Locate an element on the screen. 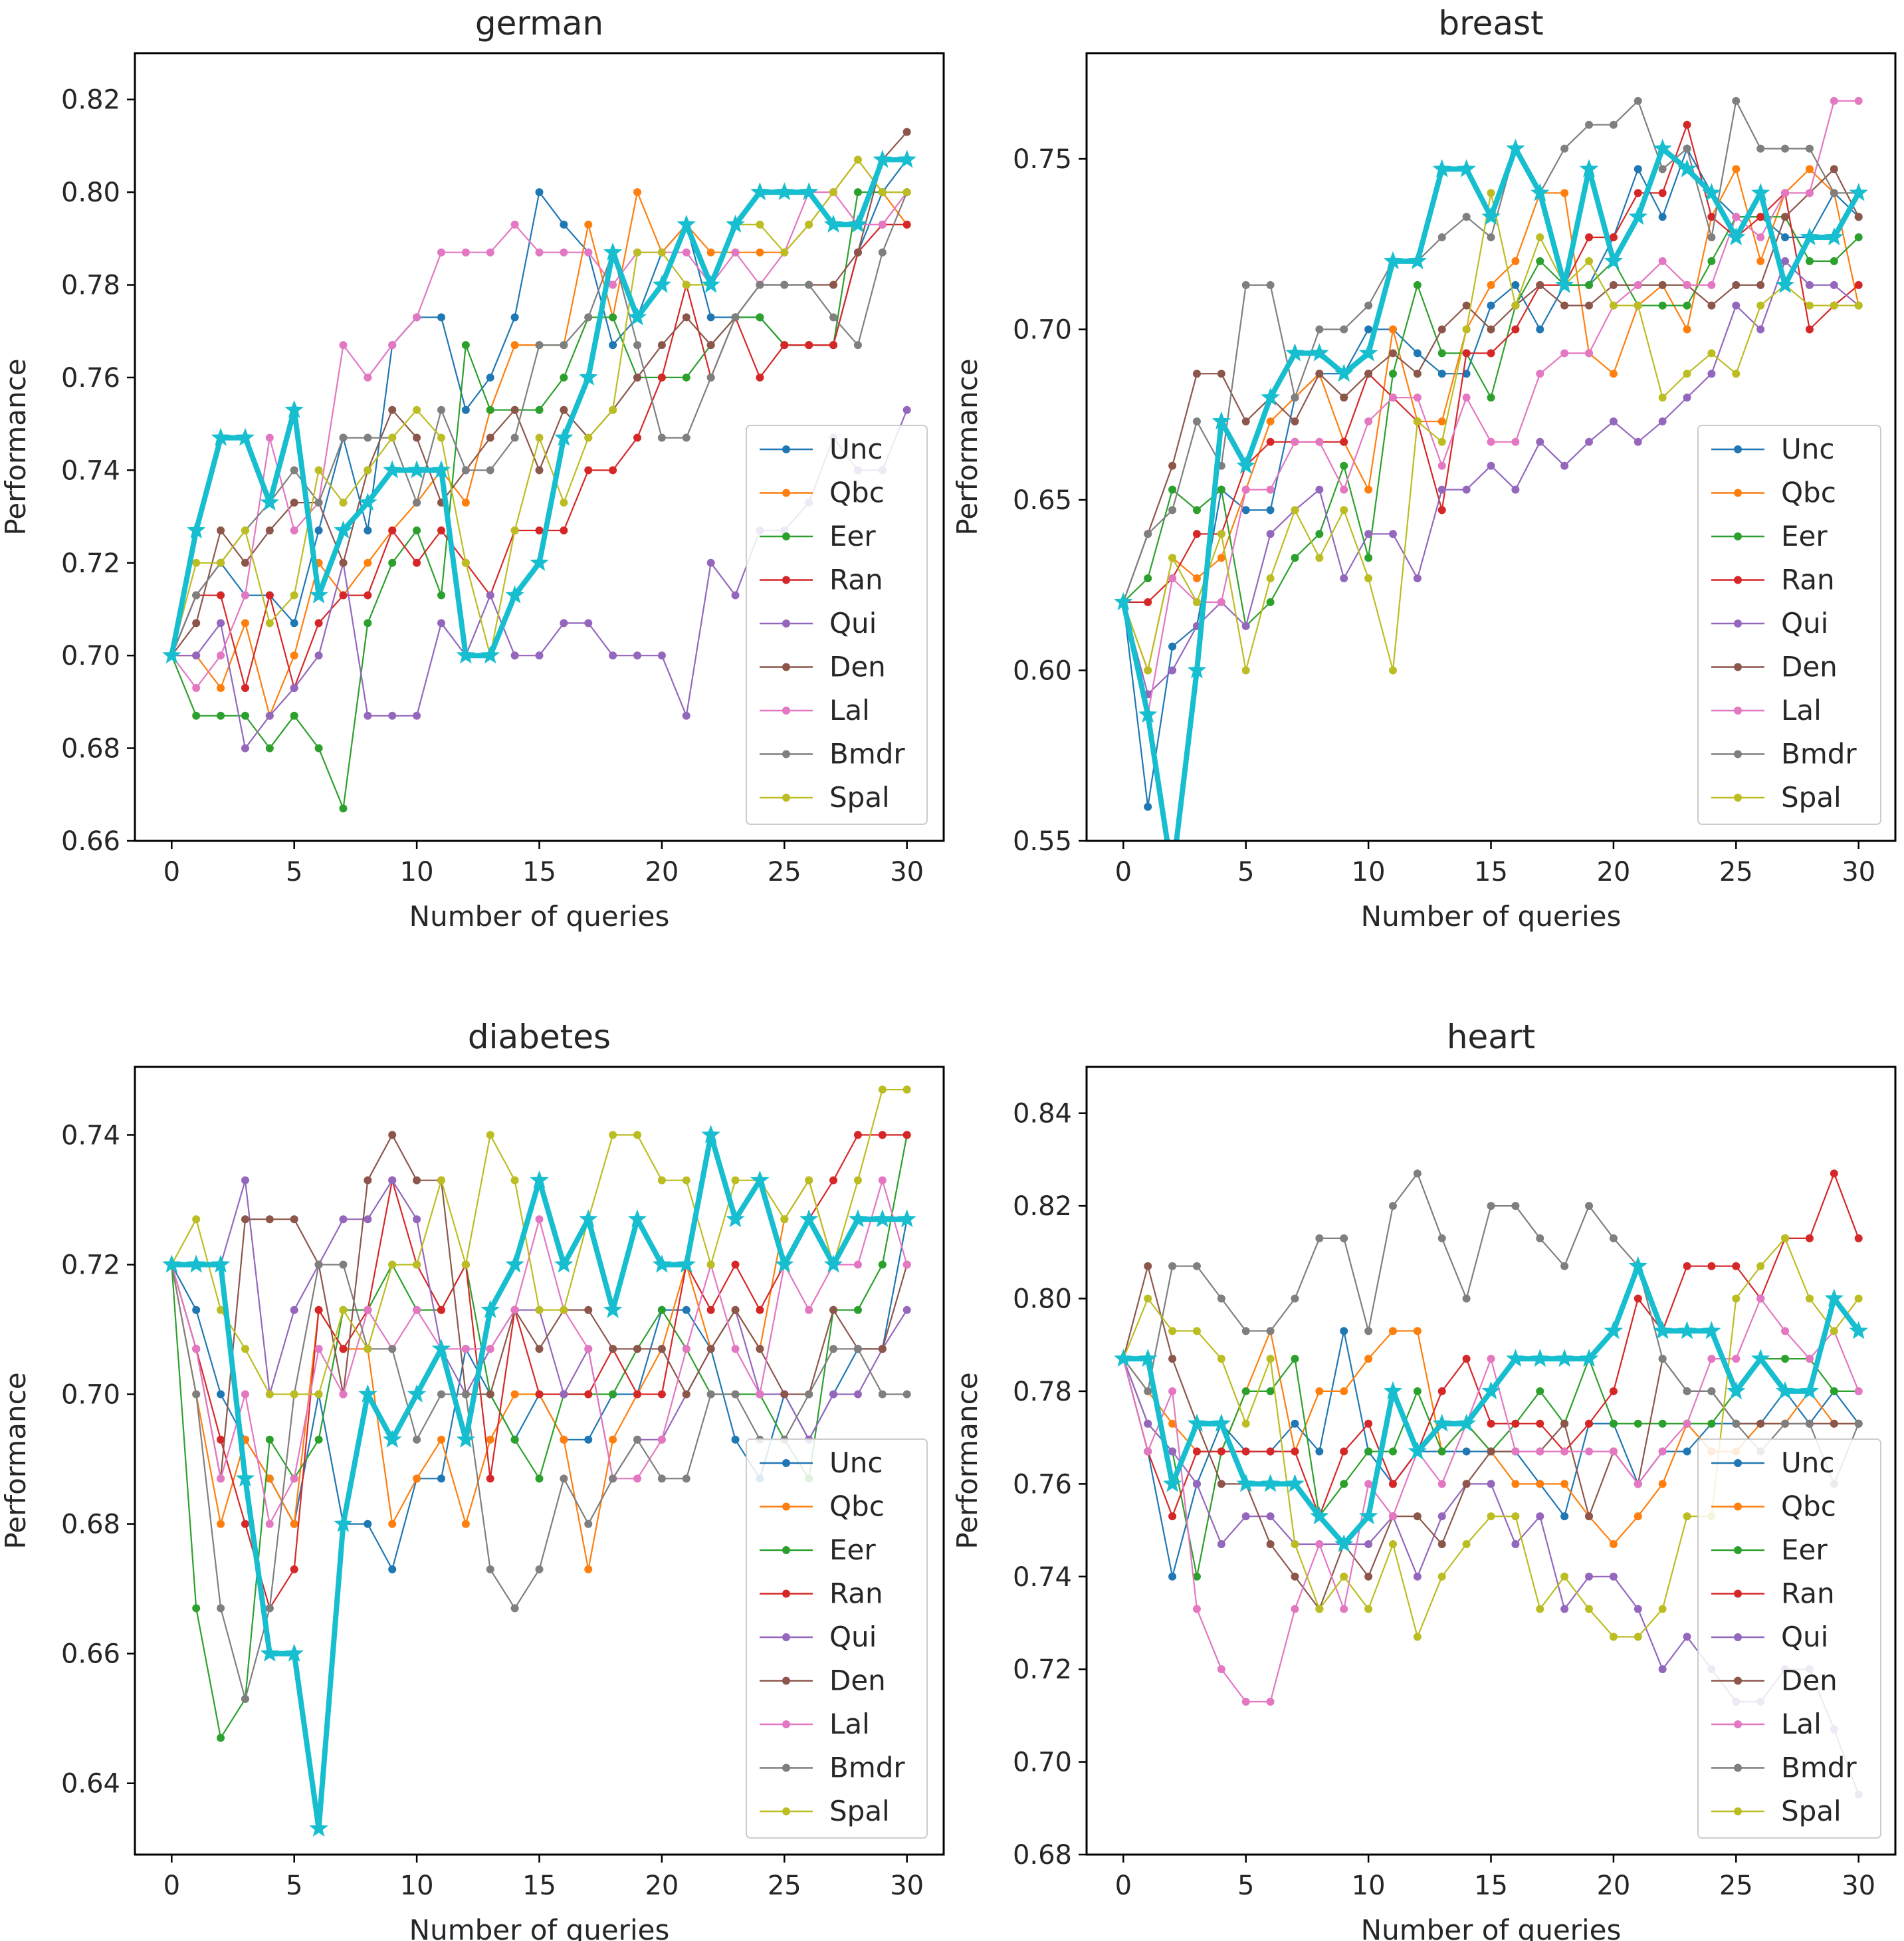 The height and width of the screenshot is (1941, 1904). y-tick-label: 0.68 is located at coordinates (1042, 1856).